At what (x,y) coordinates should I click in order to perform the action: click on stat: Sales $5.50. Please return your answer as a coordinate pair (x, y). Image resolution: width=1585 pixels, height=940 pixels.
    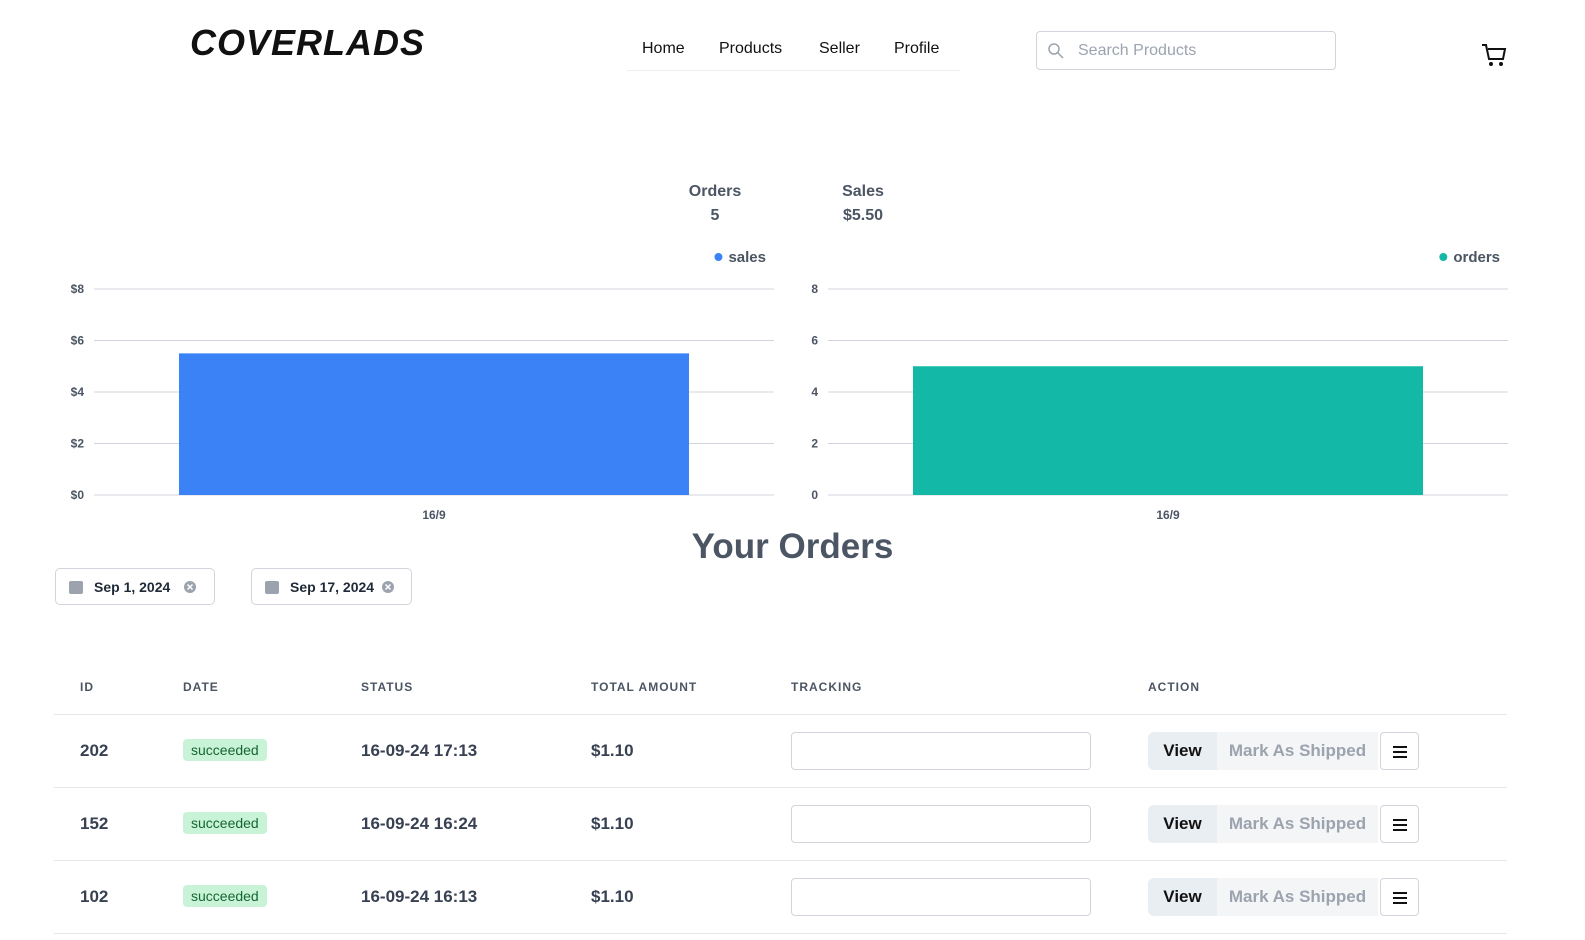
    Looking at the image, I should click on (863, 204).